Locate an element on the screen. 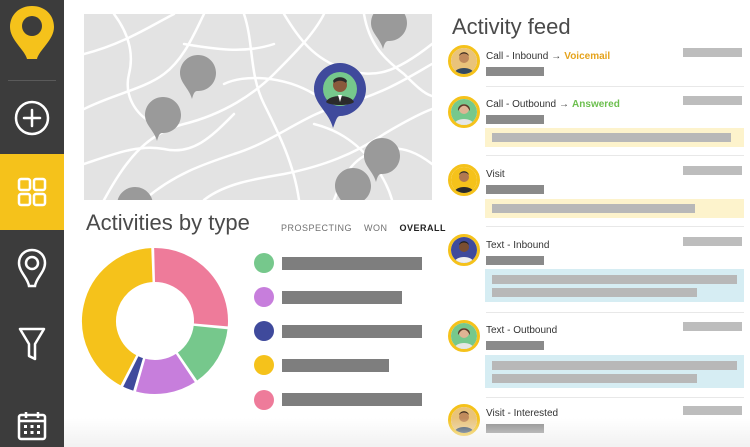 Image resolution: width=750 pixels, height=447 pixels. plus-circle-icon is located at coordinates (32, 118).